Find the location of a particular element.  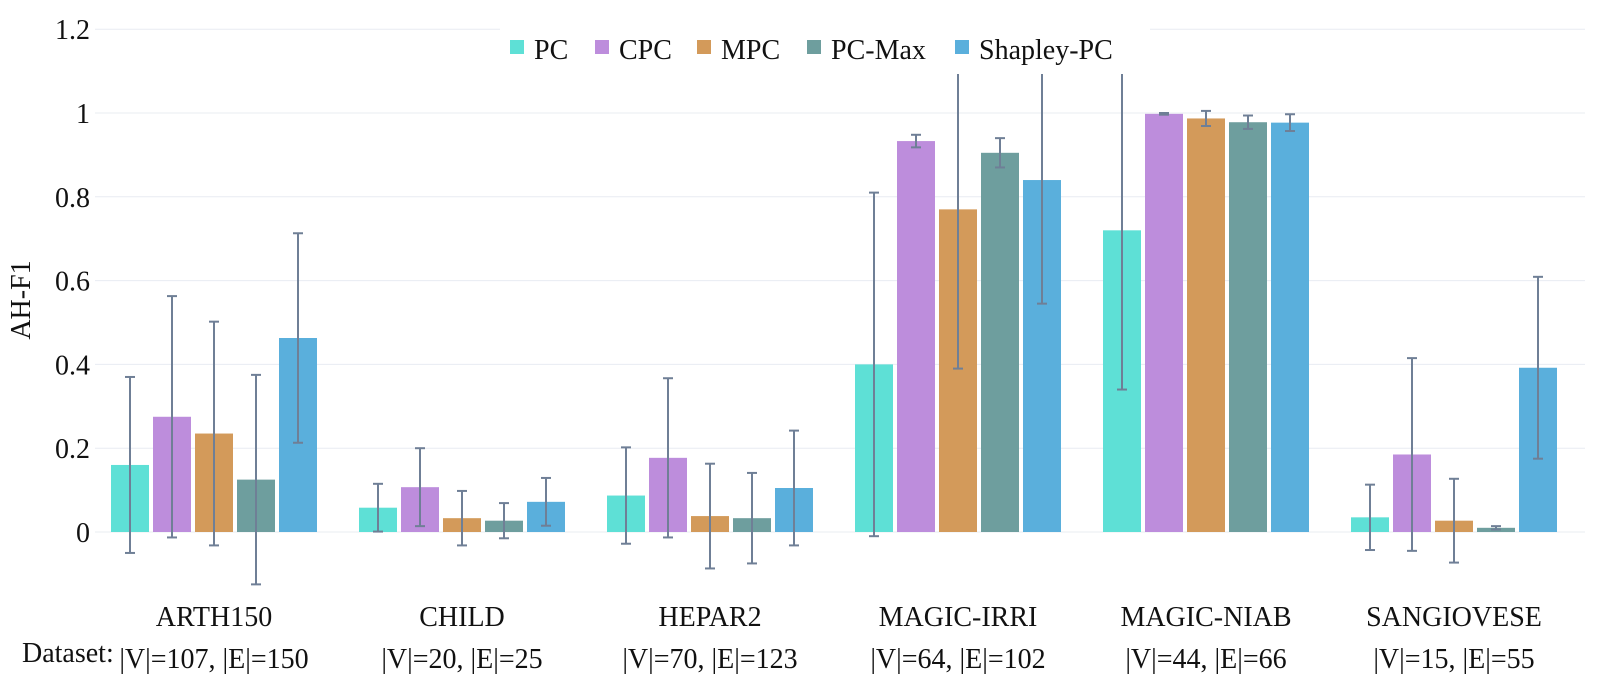

bar-pc-max-magic-niab is located at coordinates (1248, 327).